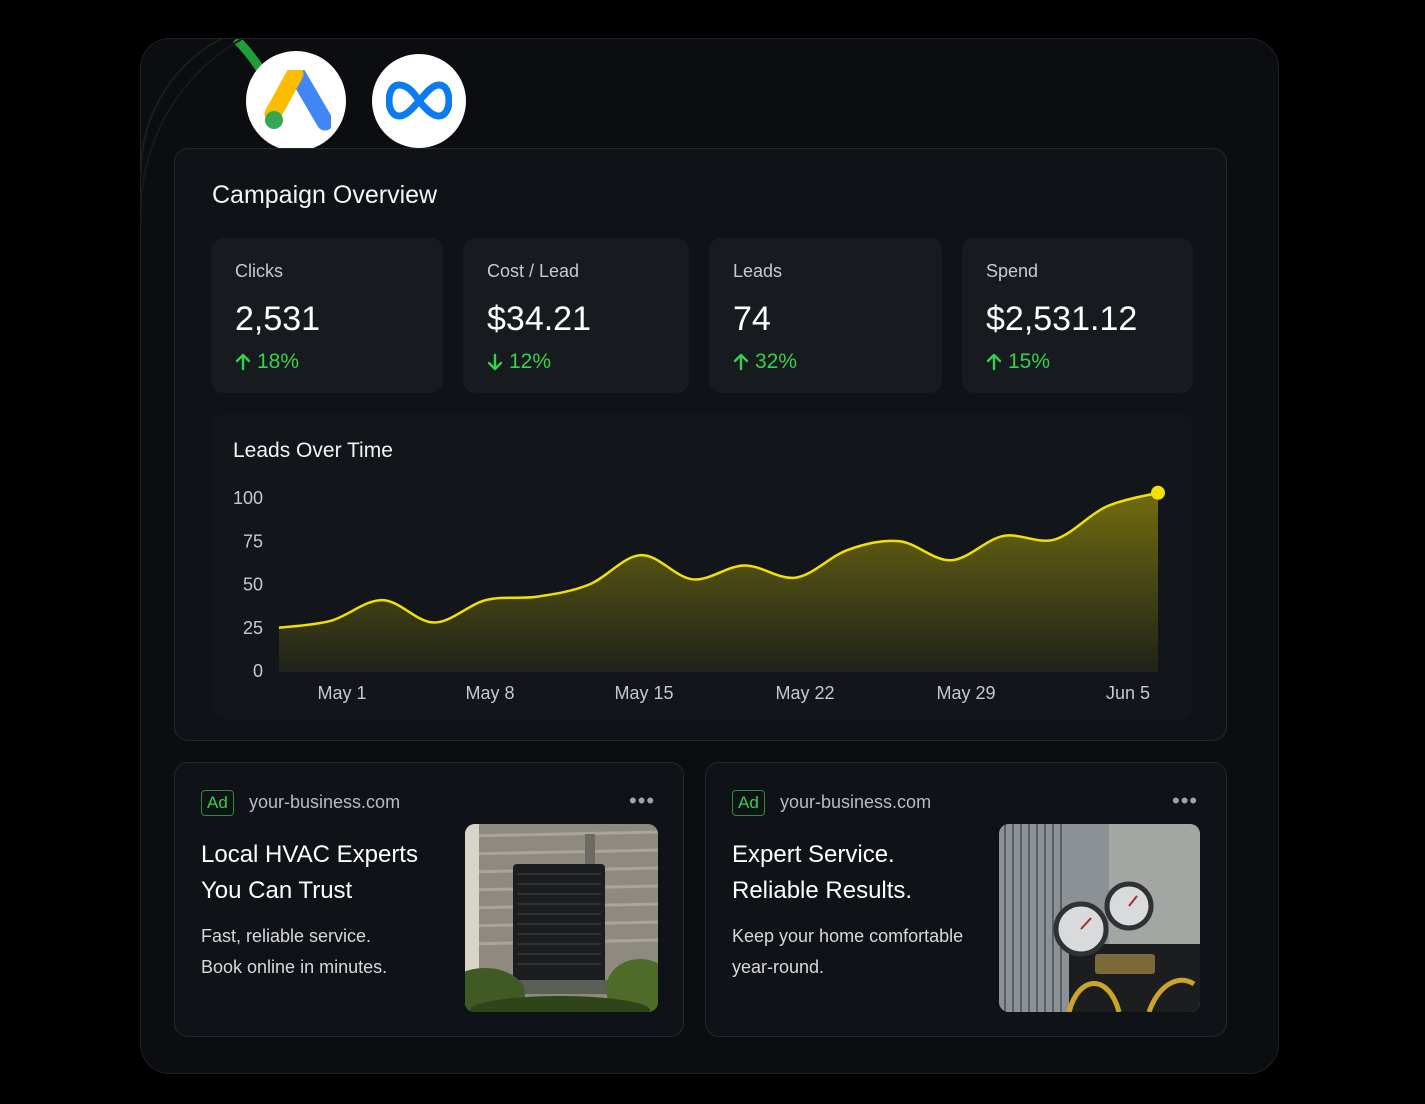 The height and width of the screenshot is (1104, 1425). I want to click on ad-headline-line: Expert Service., so click(813, 854).